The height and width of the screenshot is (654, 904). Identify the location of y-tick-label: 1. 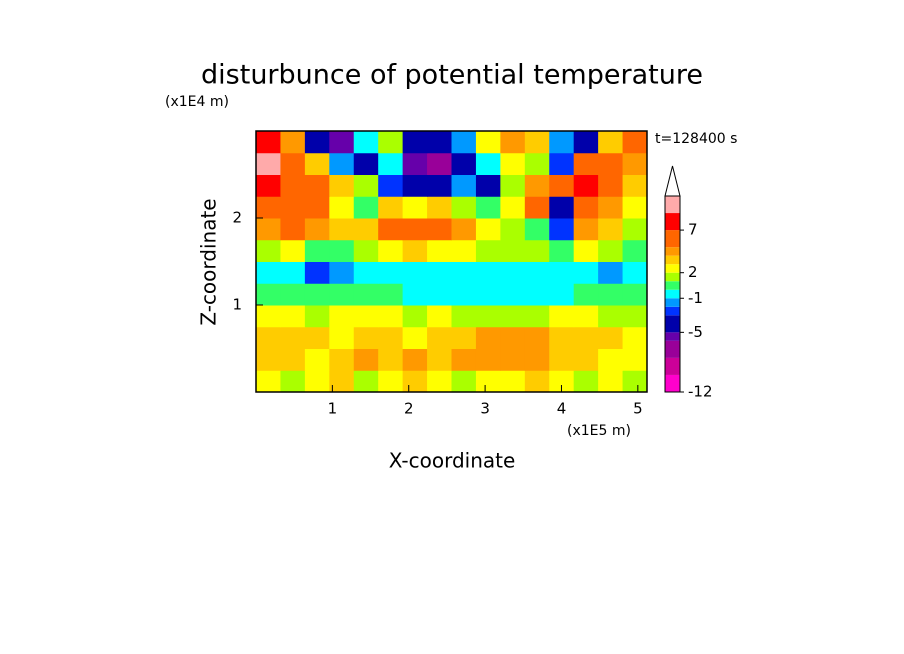
(237, 305).